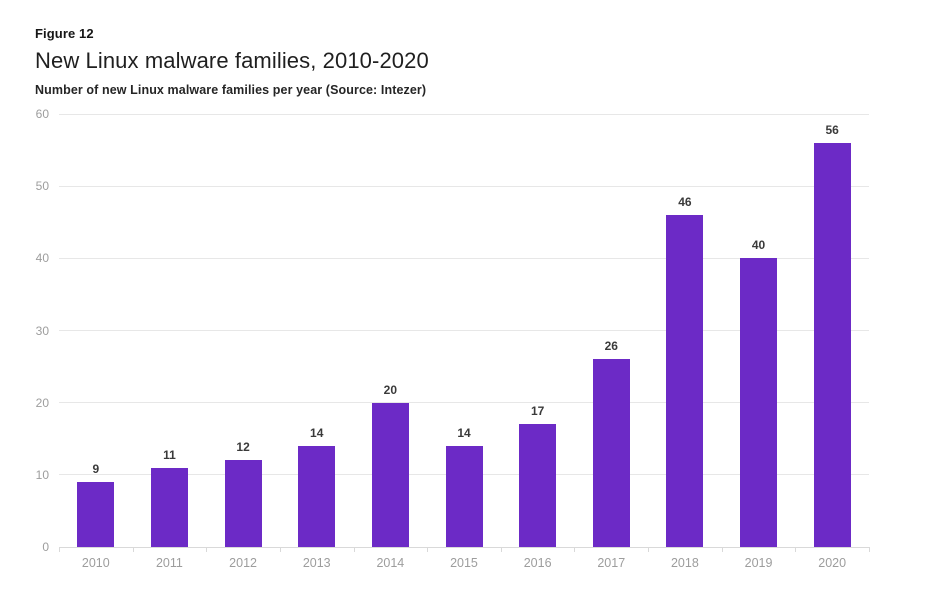 This screenshot has height=592, width=936. What do you see at coordinates (611, 453) in the screenshot?
I see `bar-2017` at bounding box center [611, 453].